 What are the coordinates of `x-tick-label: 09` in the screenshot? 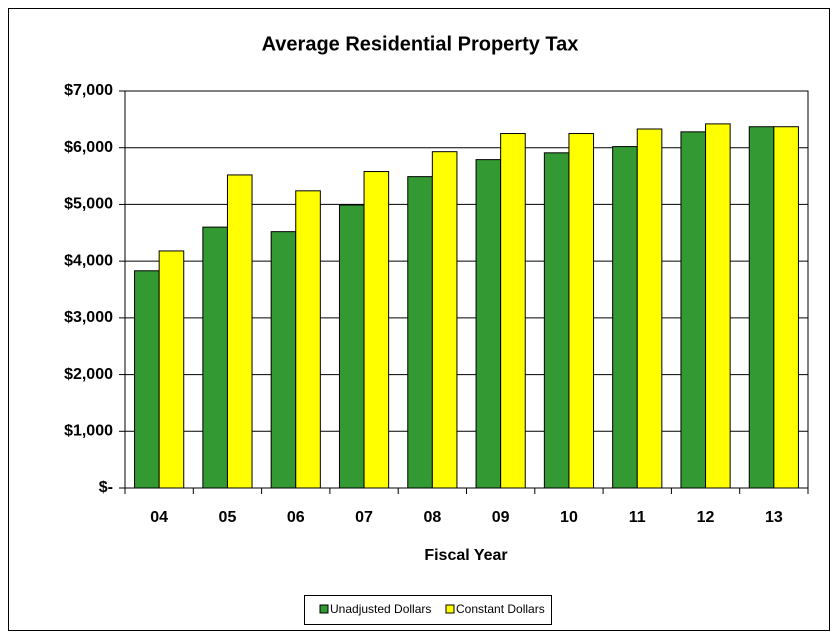 It's located at (501, 517).